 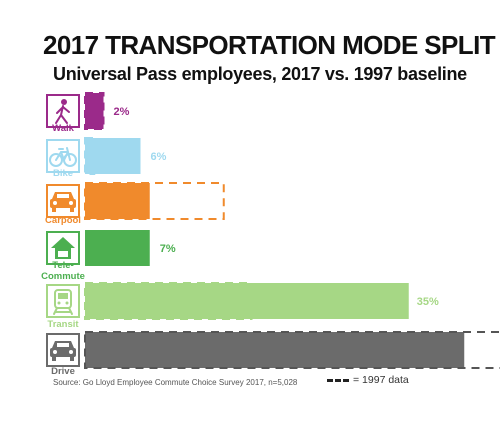 What do you see at coordinates (338, 380) in the screenshot?
I see `legend-dash-swatch` at bounding box center [338, 380].